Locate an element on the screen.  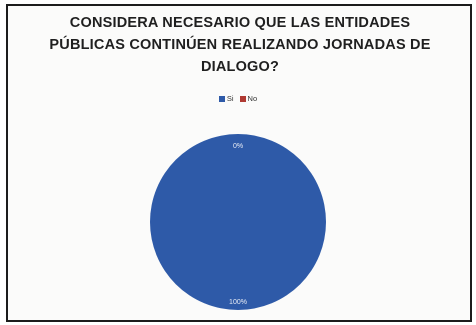
chart-title-line-3: DIALOGO? is located at coordinates (240, 67).